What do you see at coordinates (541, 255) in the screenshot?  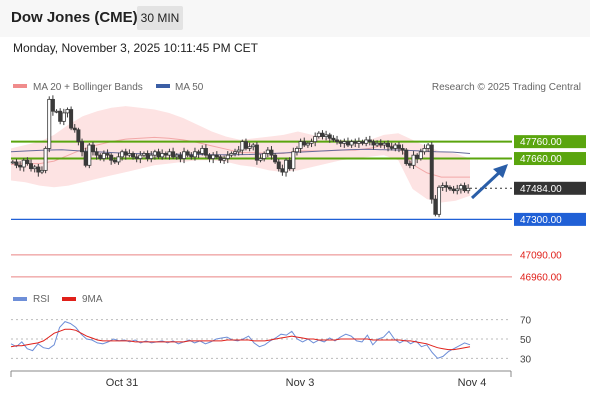 I see `target-label-1: 47090.00` at bounding box center [541, 255].